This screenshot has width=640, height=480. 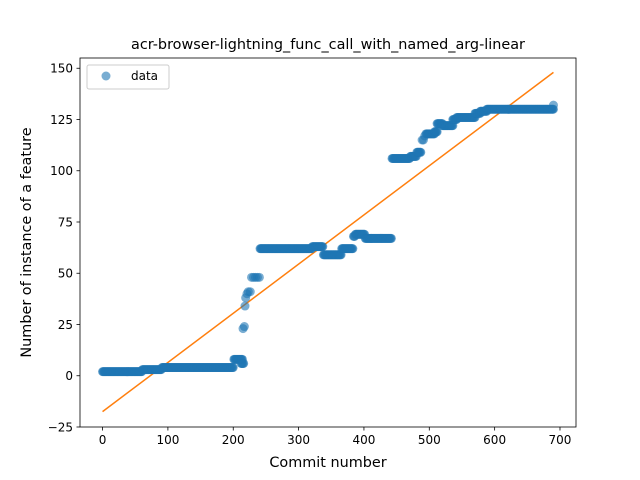 I want to click on y-tick-label: 50, so click(x=65, y=274).